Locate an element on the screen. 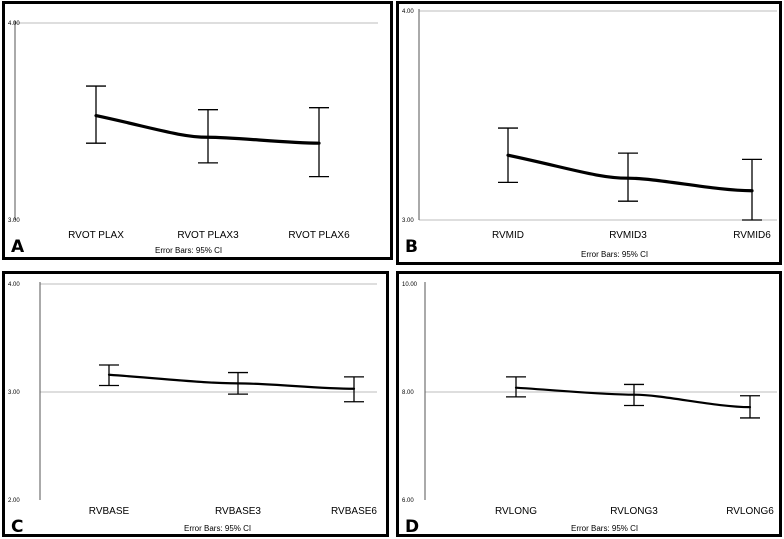 Image resolution: width=784 pixels, height=539 pixels. category-label-a-1: RVOT PLAX3 is located at coordinates (208, 235).